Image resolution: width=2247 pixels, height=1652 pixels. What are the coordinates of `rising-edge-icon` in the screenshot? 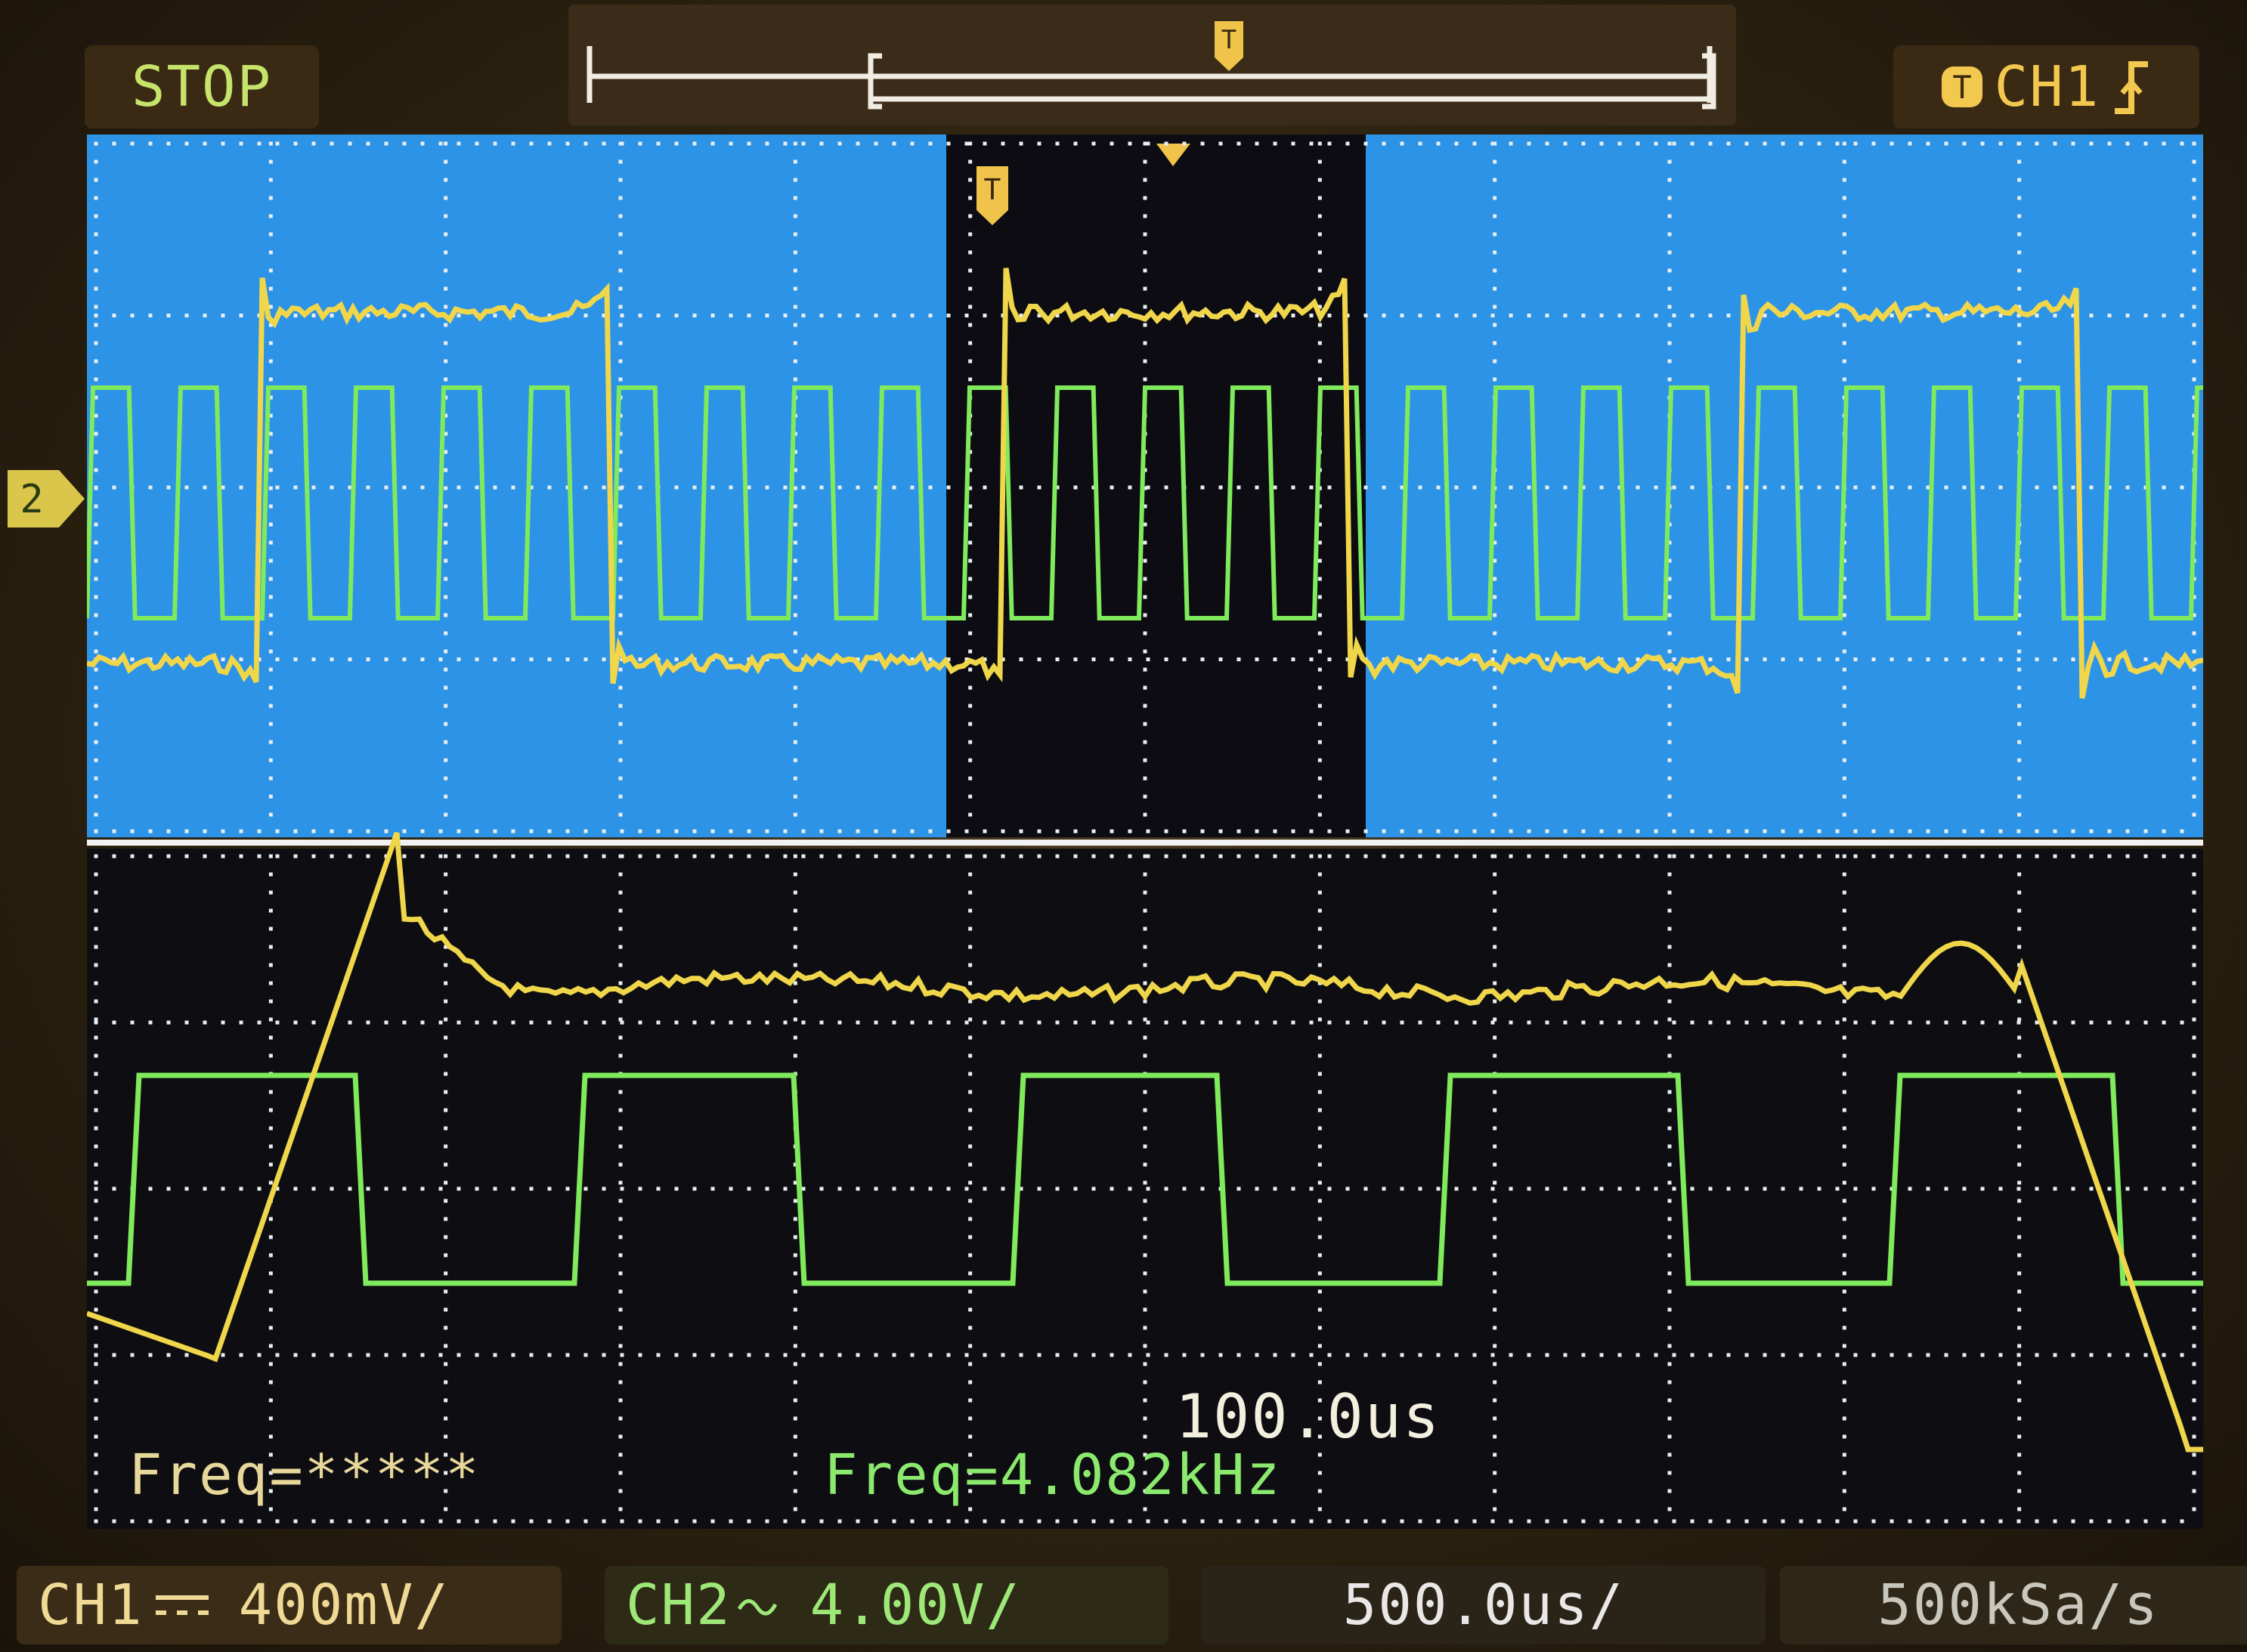 It's located at (2132, 87).